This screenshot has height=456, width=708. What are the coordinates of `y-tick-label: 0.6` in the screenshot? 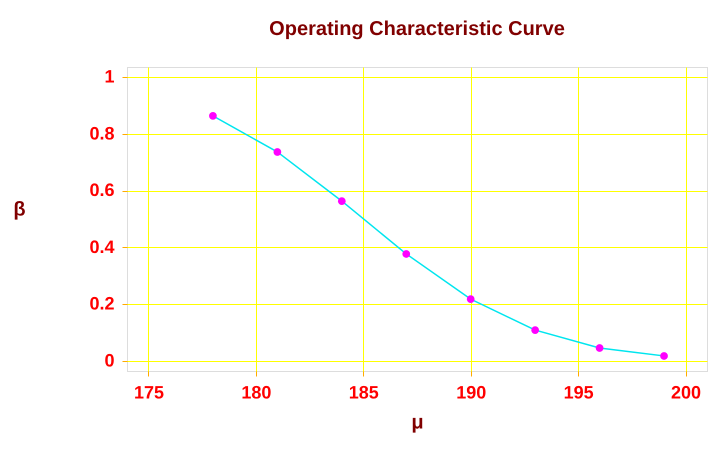 It's located at (101, 190).